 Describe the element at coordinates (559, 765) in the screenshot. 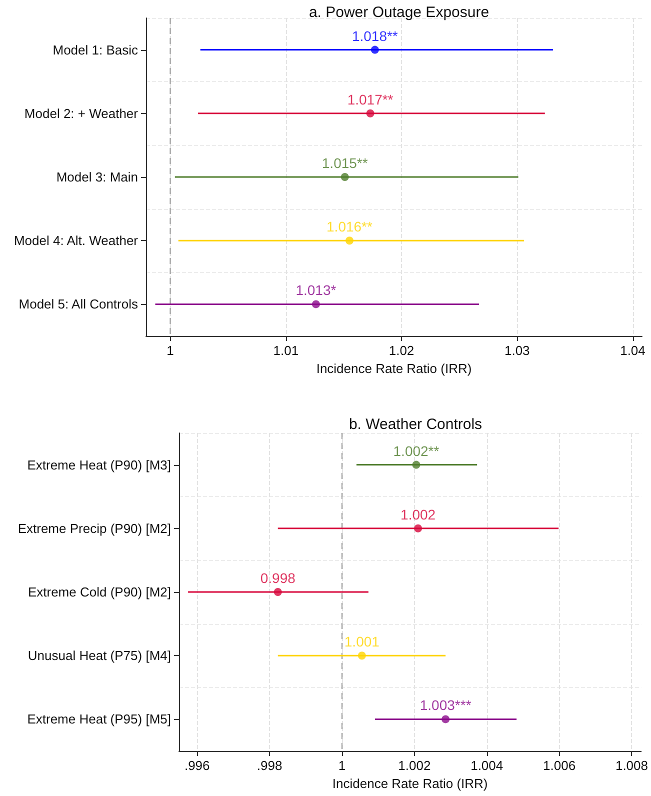

I see `x-tick-label: 1.006` at that location.